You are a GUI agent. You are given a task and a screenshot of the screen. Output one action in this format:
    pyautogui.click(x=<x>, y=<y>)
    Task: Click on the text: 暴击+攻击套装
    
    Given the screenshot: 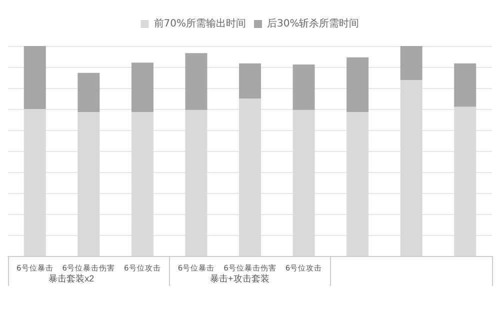 What is the action you would take?
    pyautogui.click(x=240, y=279)
    